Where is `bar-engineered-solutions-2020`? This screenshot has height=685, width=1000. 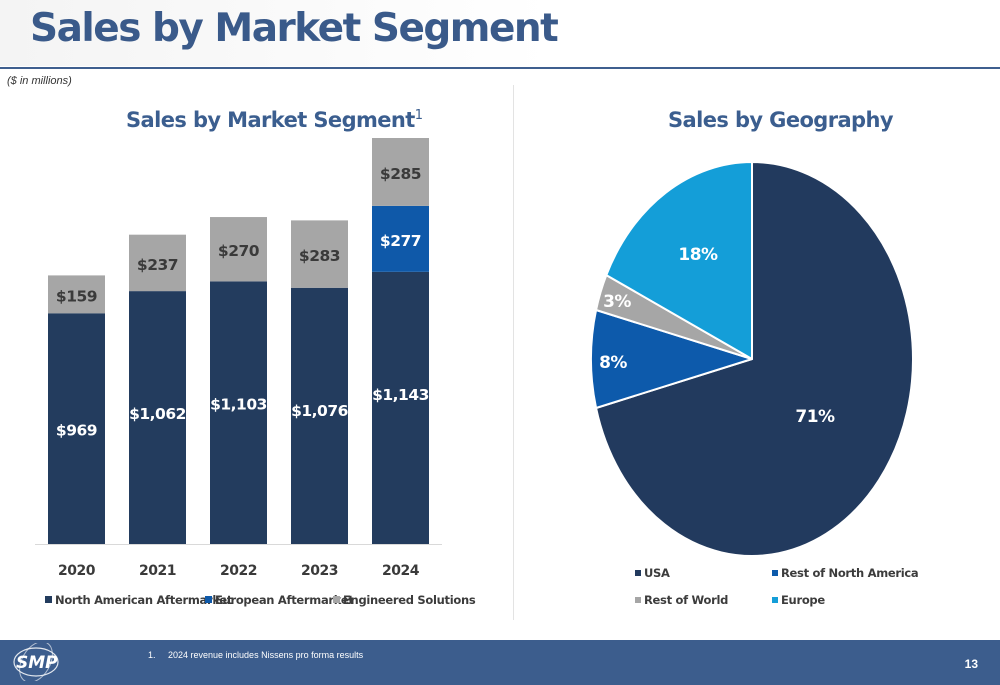 bar-engineered-solutions-2020 is located at coordinates (76, 294).